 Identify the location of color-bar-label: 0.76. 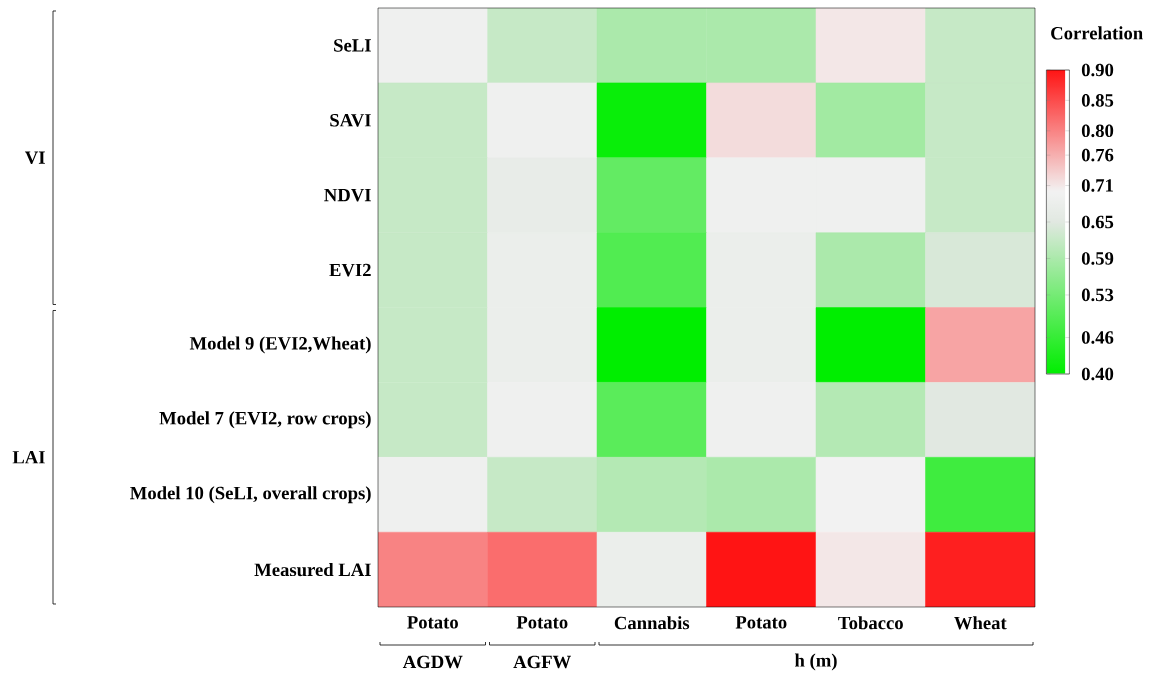
(1097, 155).